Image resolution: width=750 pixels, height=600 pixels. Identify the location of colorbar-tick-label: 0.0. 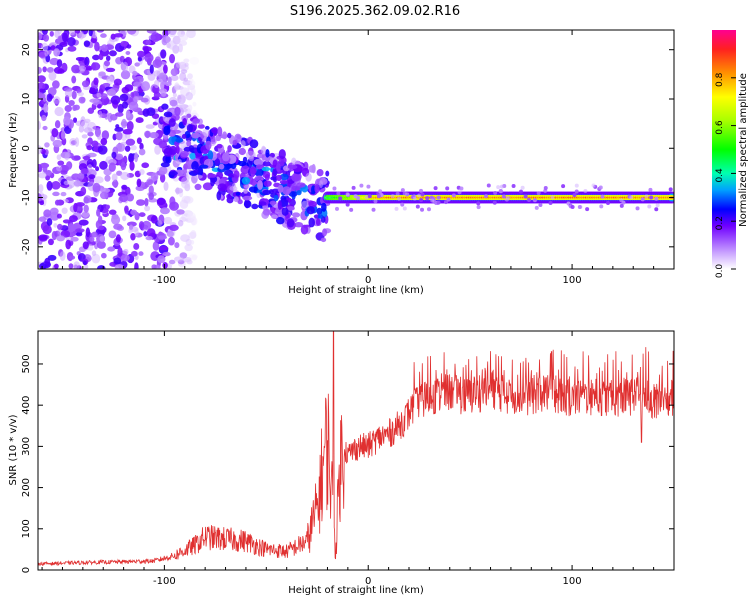
(720, 271).